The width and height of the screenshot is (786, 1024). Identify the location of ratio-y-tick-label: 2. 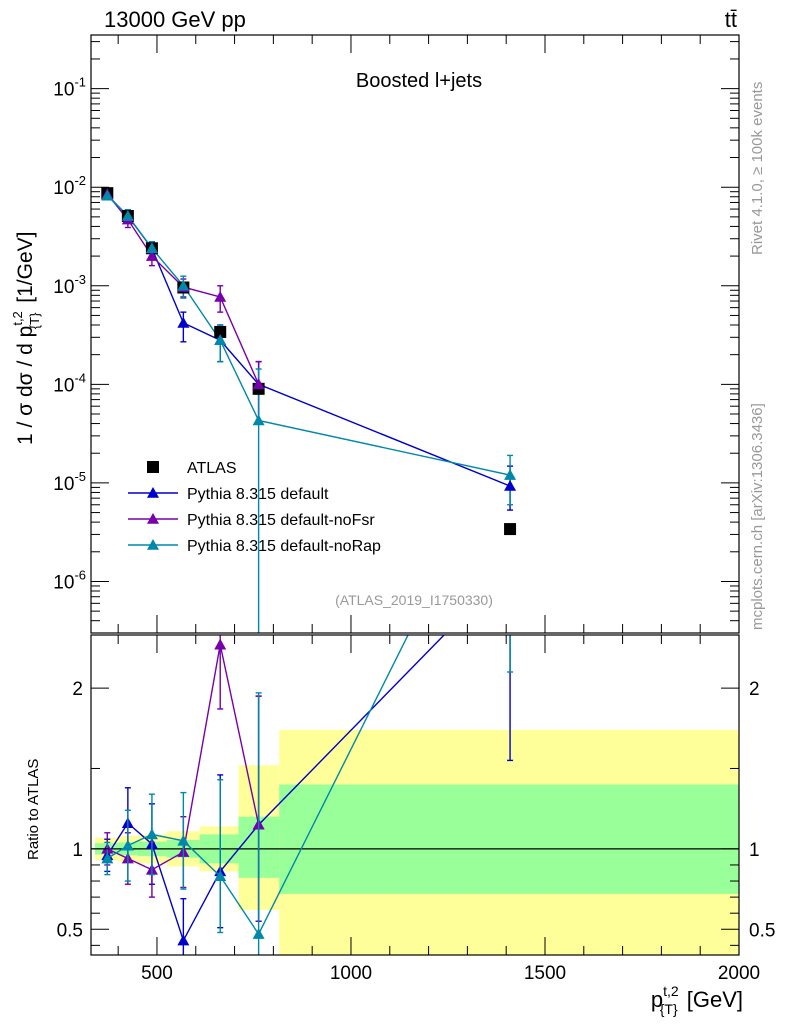
(77, 689).